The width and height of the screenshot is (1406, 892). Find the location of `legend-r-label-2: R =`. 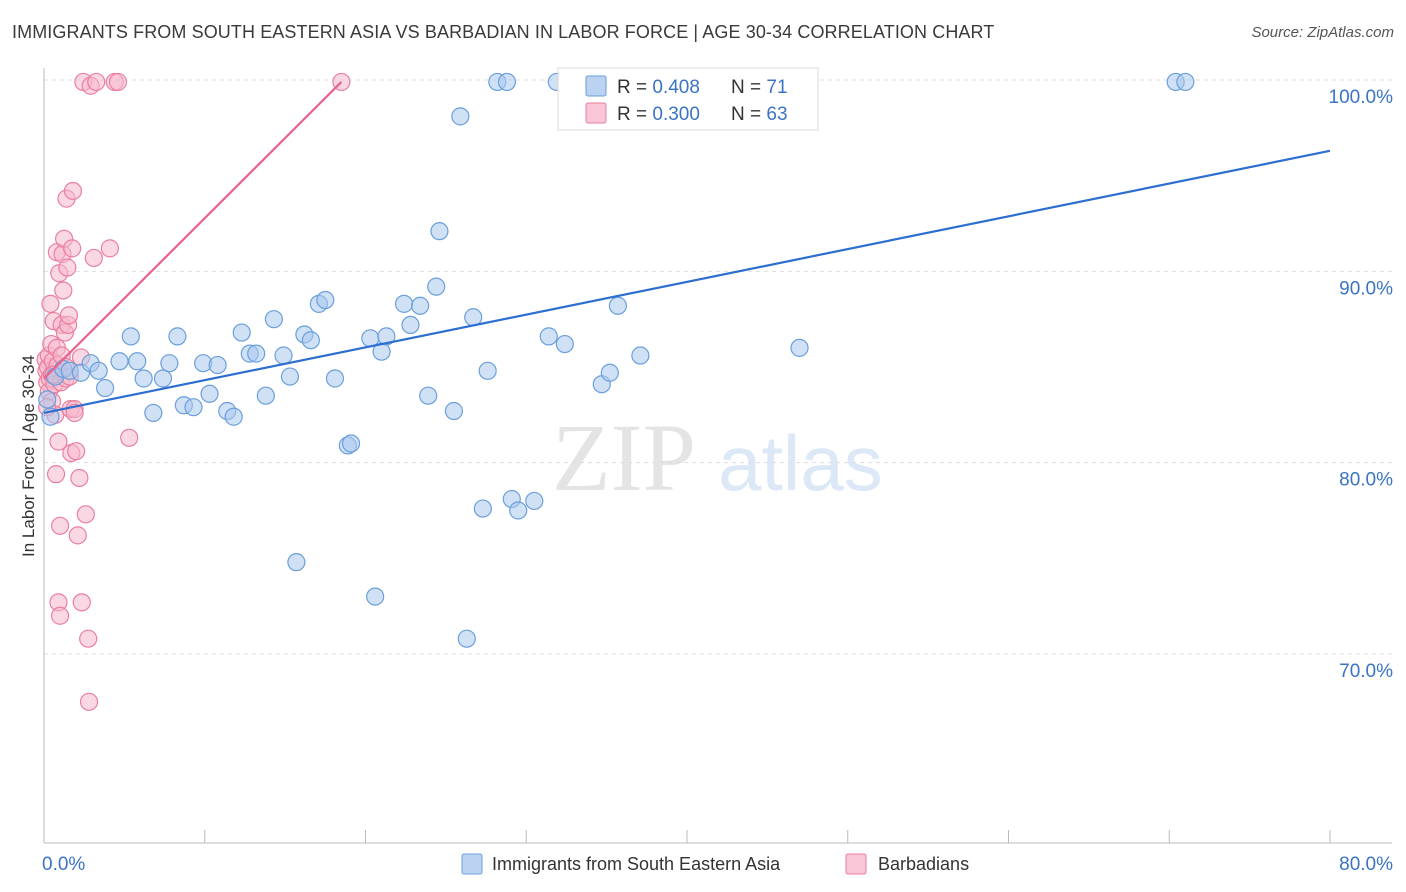

legend-r-label-2: R = is located at coordinates (634, 114).